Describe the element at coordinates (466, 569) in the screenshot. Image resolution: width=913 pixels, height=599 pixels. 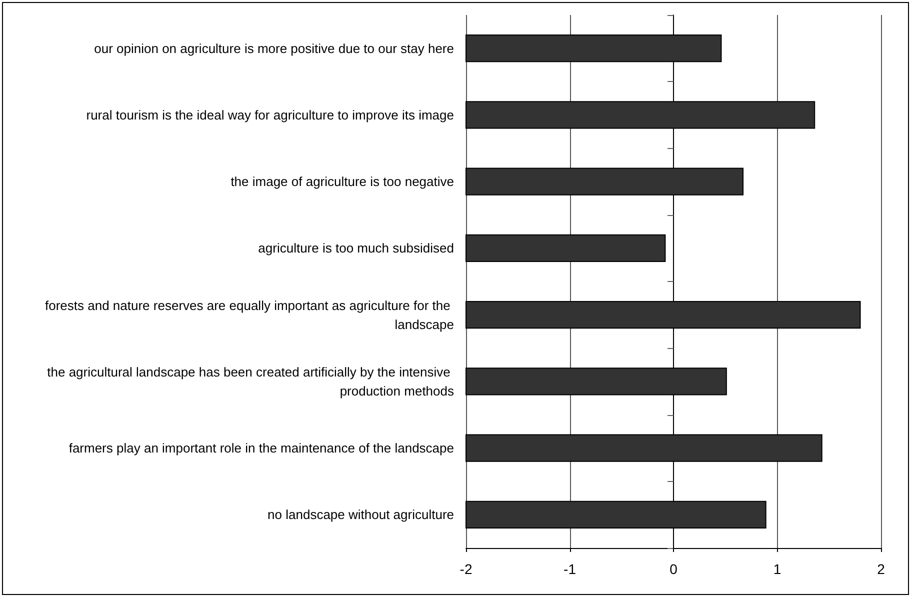
I see `x-tick-label: -2` at that location.